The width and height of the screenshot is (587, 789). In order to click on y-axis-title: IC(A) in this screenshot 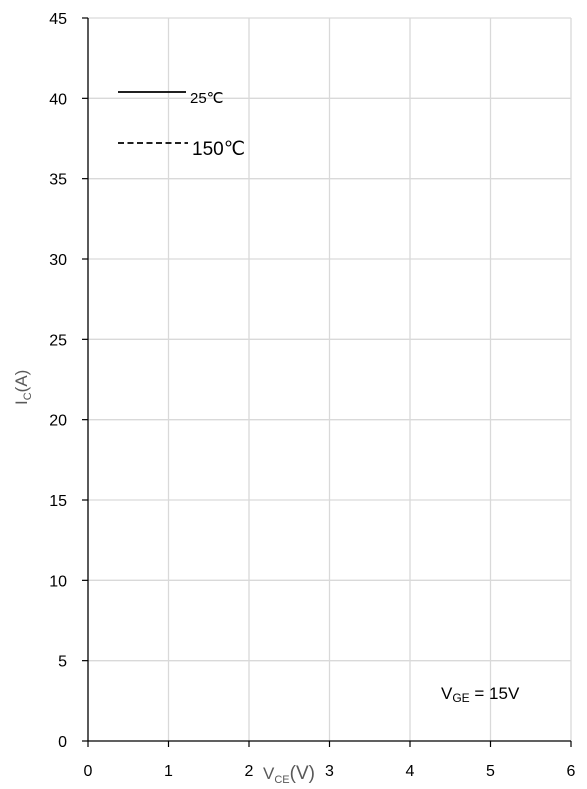, I will do `click(23, 387)`.